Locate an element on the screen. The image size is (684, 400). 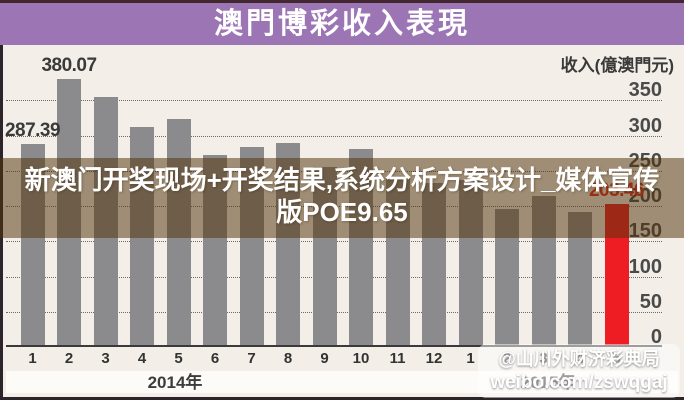
value-label-380.07: 380.07 is located at coordinates (69, 66).